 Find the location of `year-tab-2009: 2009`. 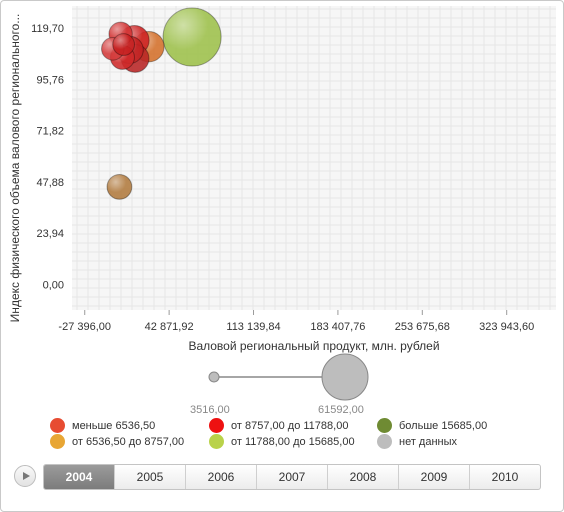

year-tab-2009: 2009 is located at coordinates (434, 477).